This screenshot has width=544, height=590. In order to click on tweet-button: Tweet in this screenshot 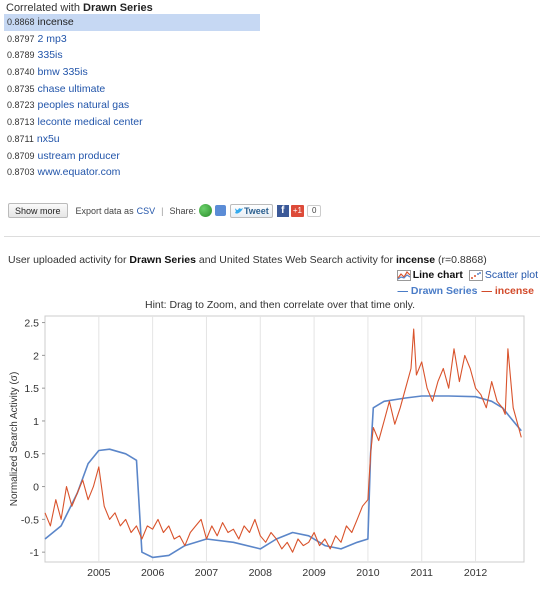, I will do `click(251, 210)`.